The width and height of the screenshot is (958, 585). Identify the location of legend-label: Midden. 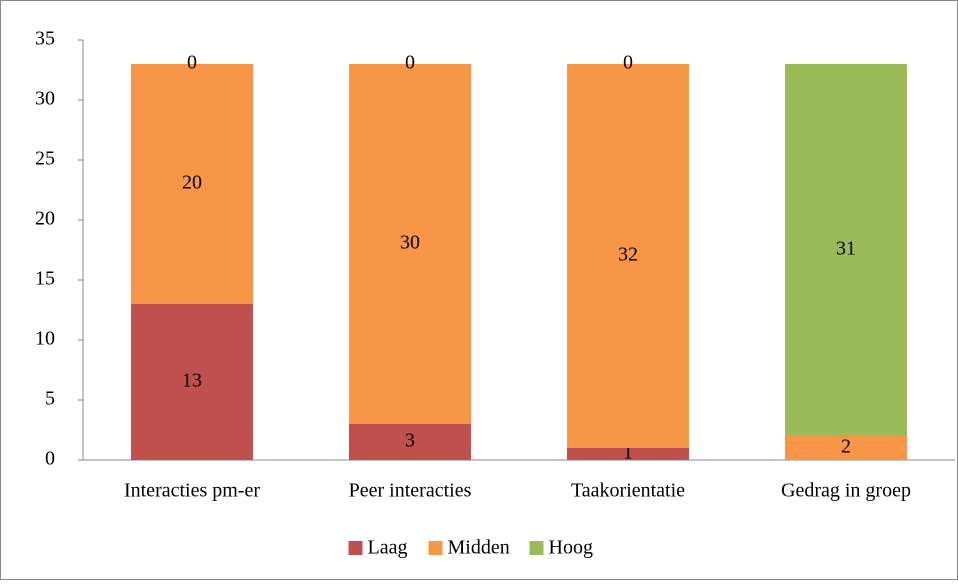
(479, 548).